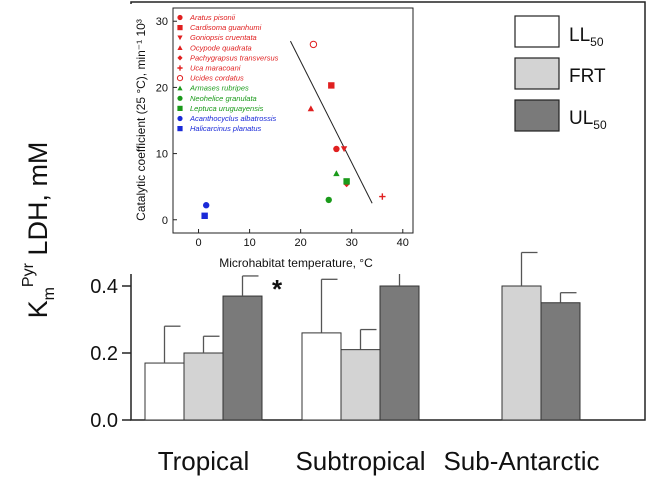 This screenshot has height=485, width=650. Describe the element at coordinates (212, 17) in the screenshot. I see `legend-label-aratus-pisonii: Aratus pisonii` at that location.